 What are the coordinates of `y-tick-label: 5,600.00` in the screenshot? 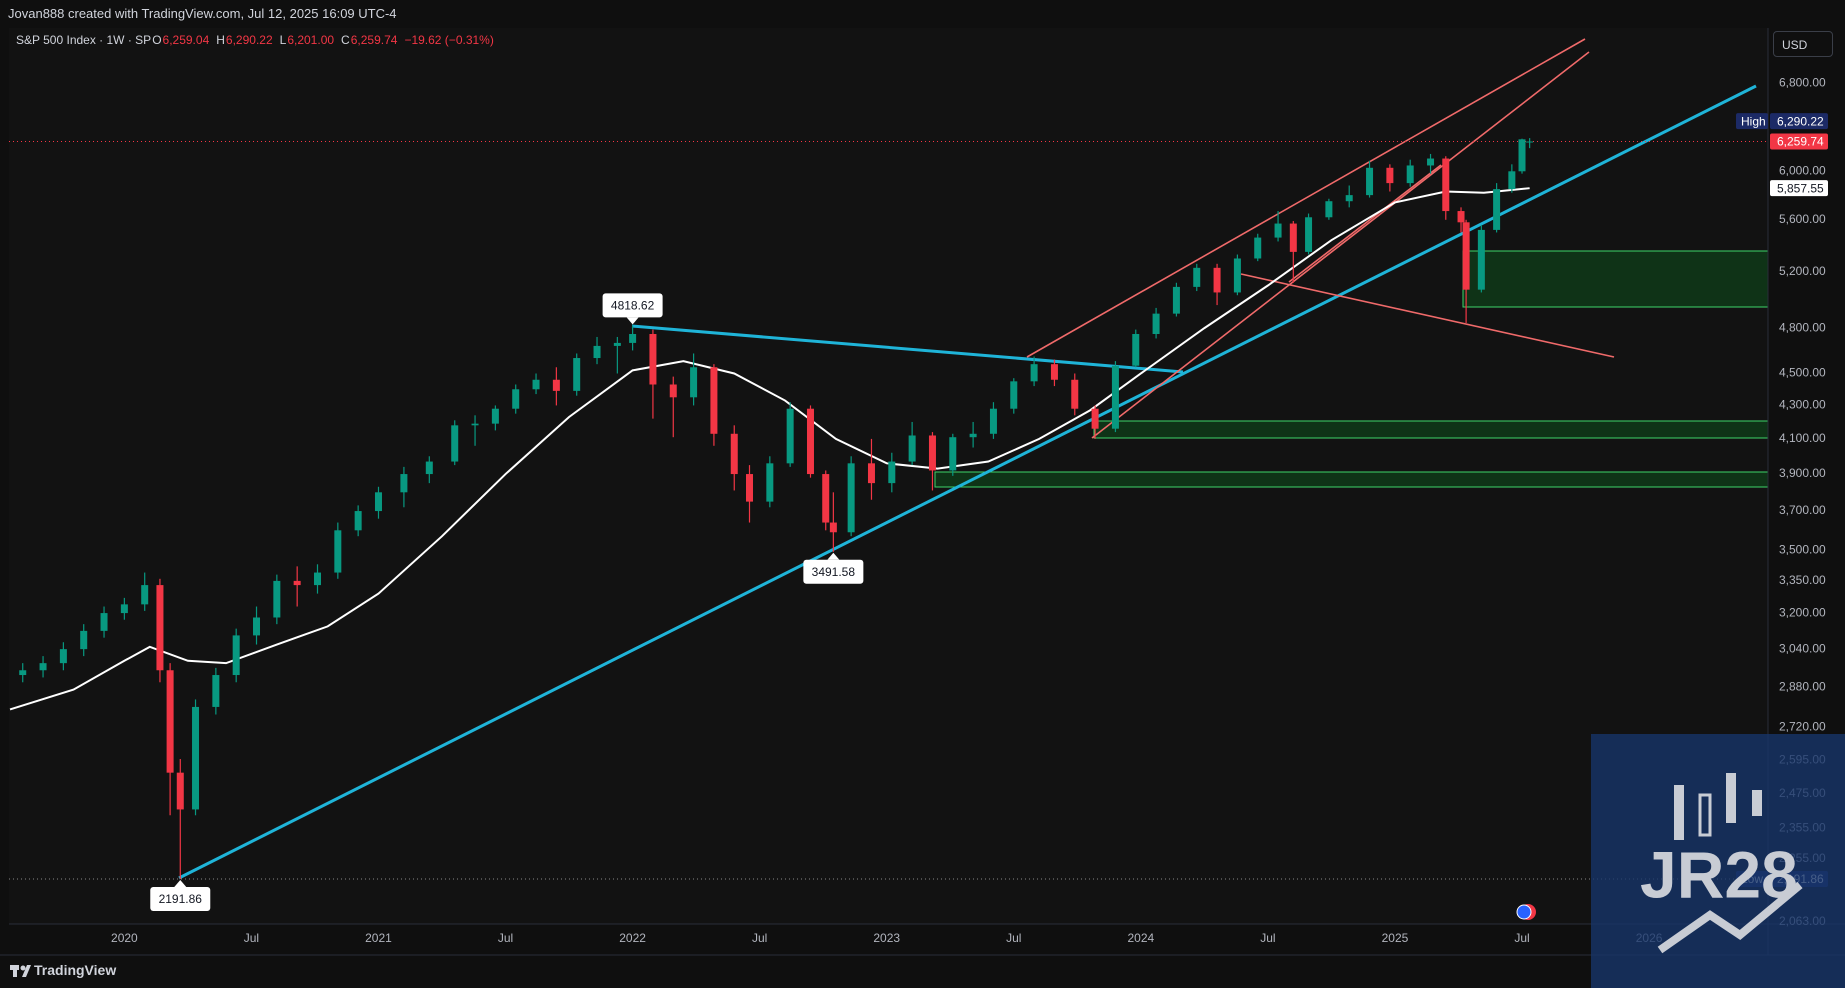 It's located at (1802, 219).